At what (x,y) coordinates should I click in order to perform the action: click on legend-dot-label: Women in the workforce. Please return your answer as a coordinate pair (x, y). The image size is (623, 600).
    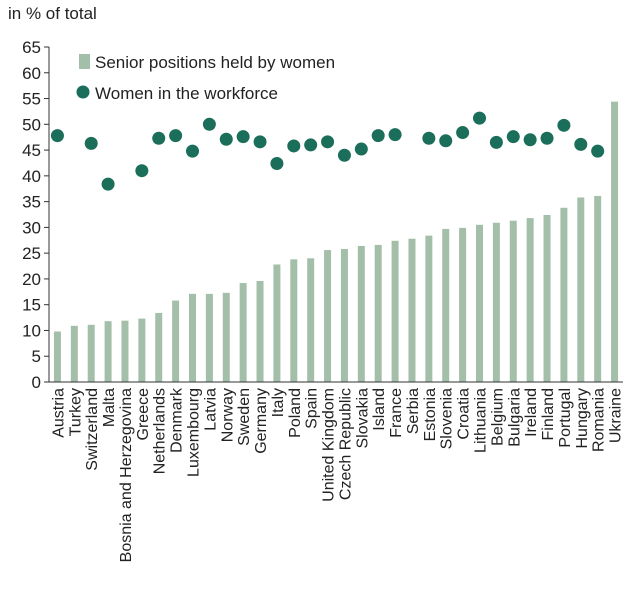
    Looking at the image, I should click on (186, 93).